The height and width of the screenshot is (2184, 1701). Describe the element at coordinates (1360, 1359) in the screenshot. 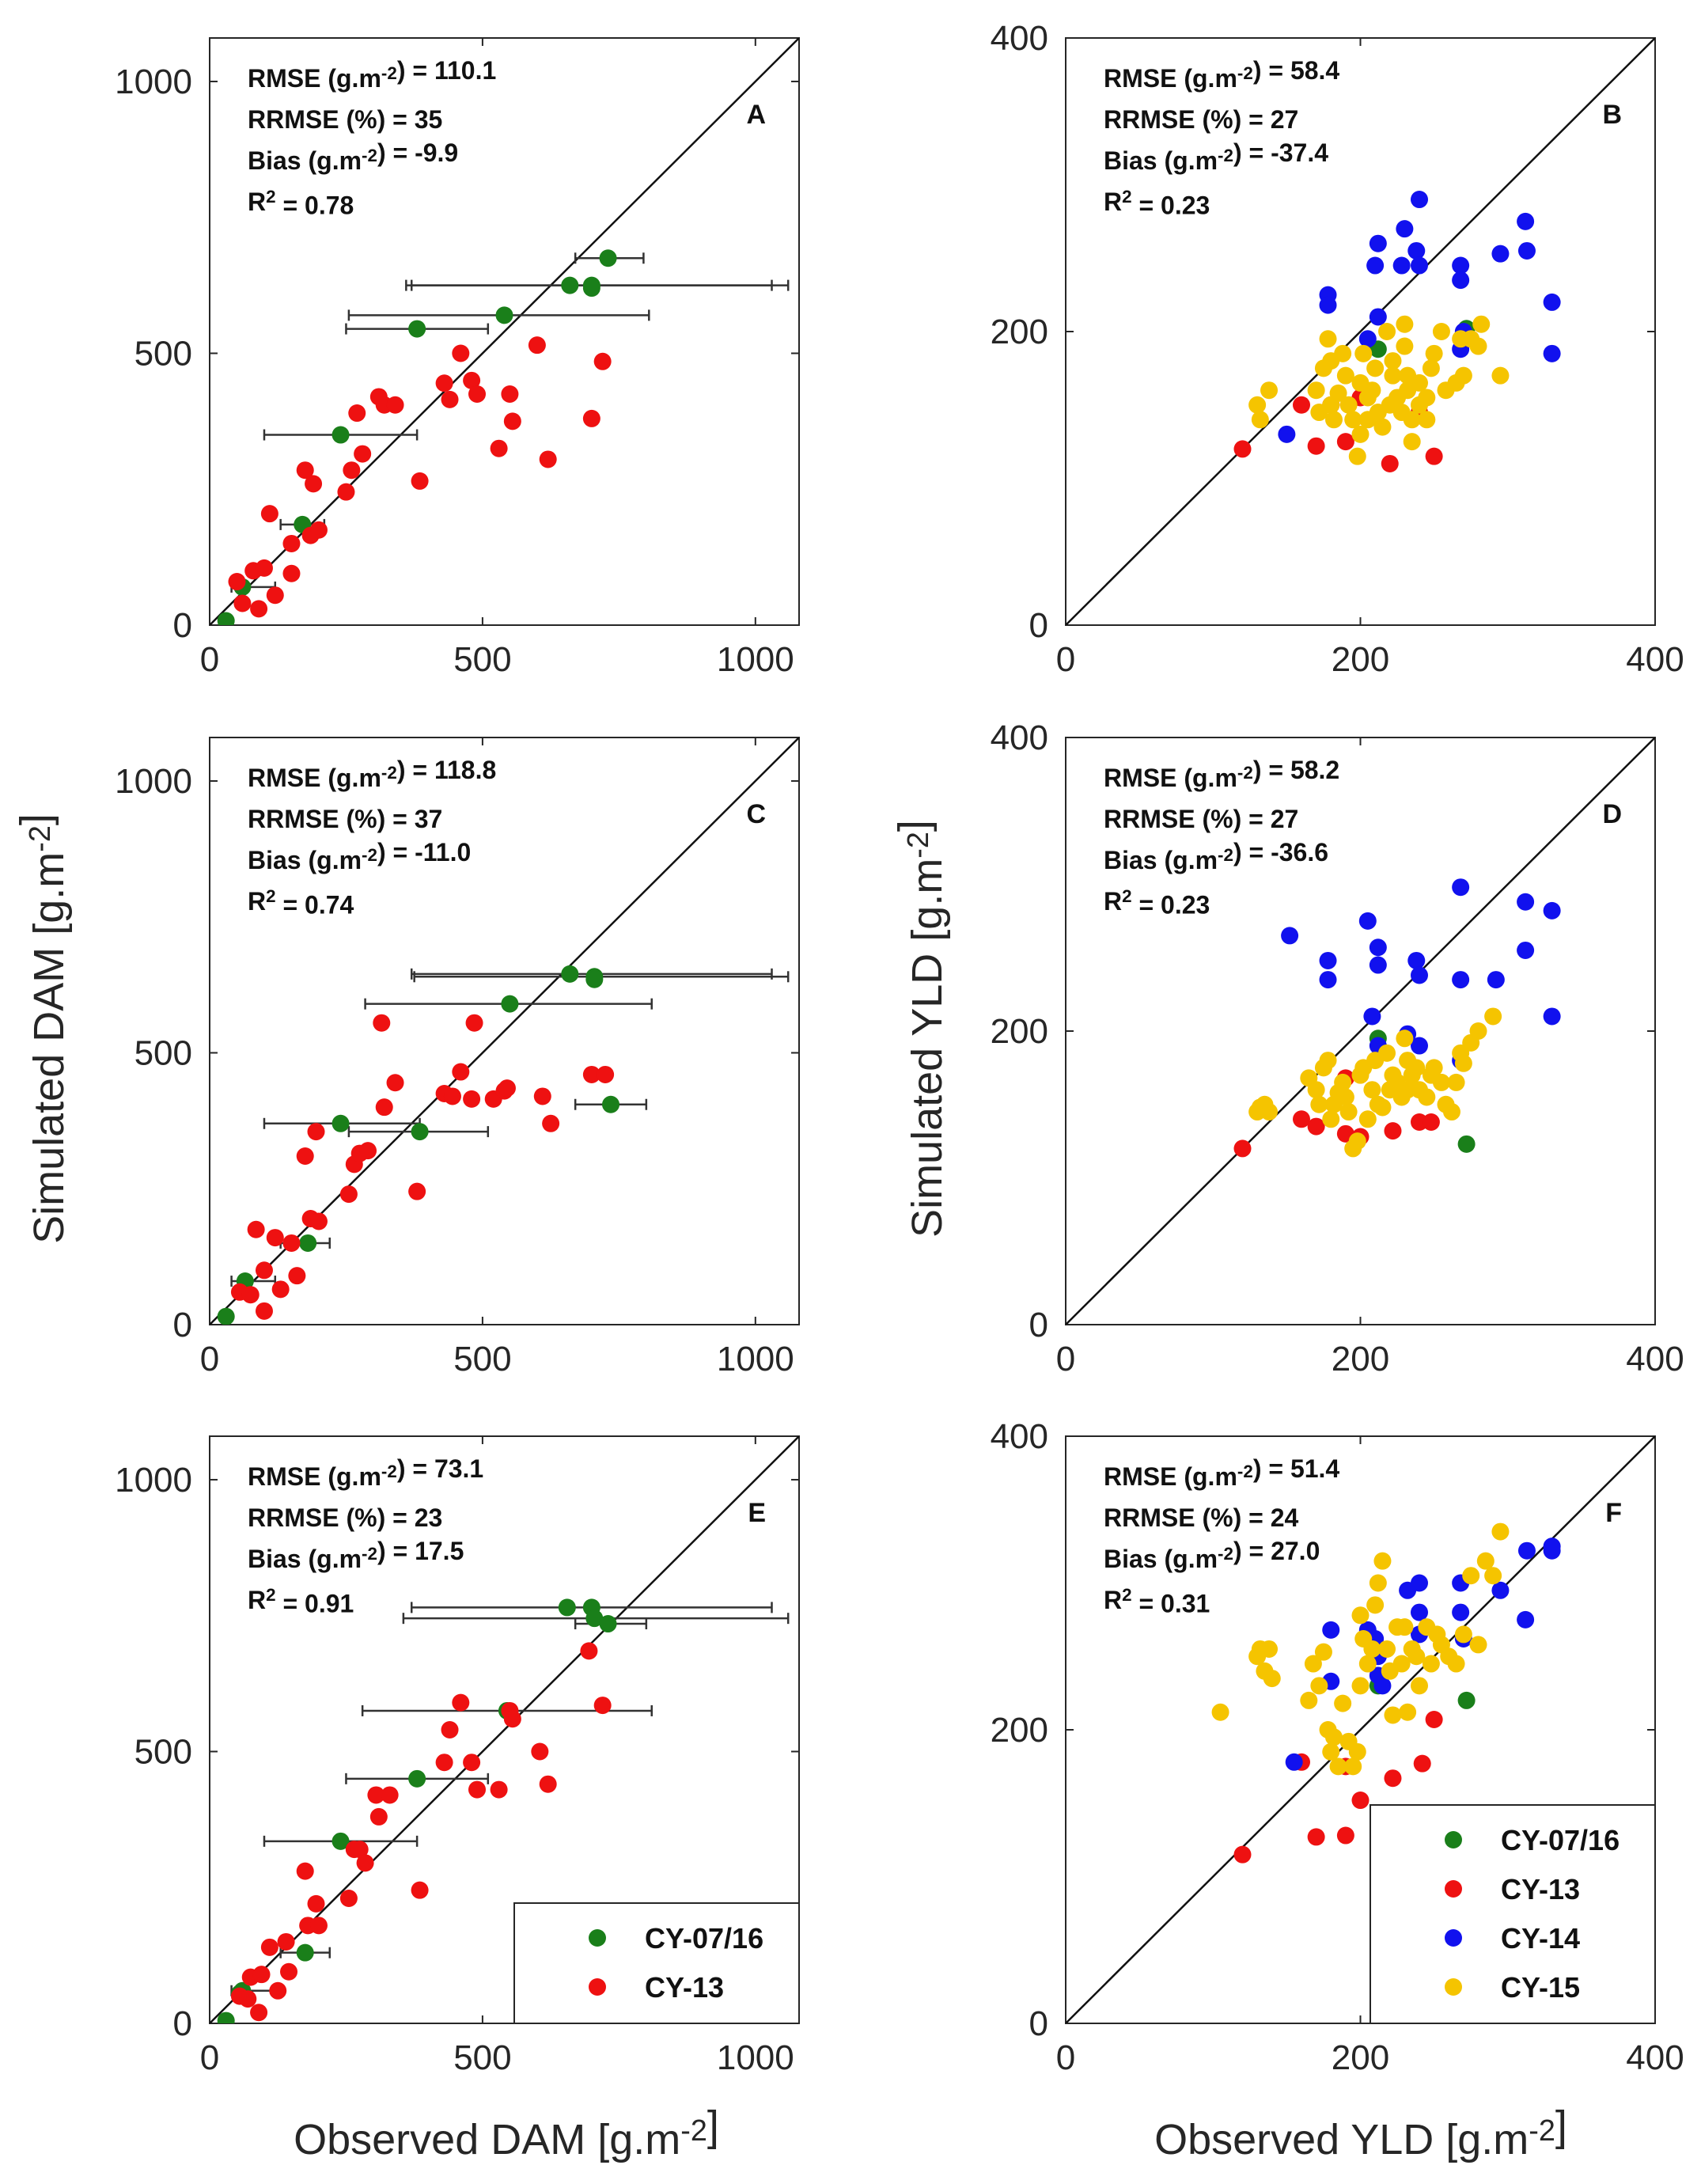

I see `x-tick-label: 200` at that location.